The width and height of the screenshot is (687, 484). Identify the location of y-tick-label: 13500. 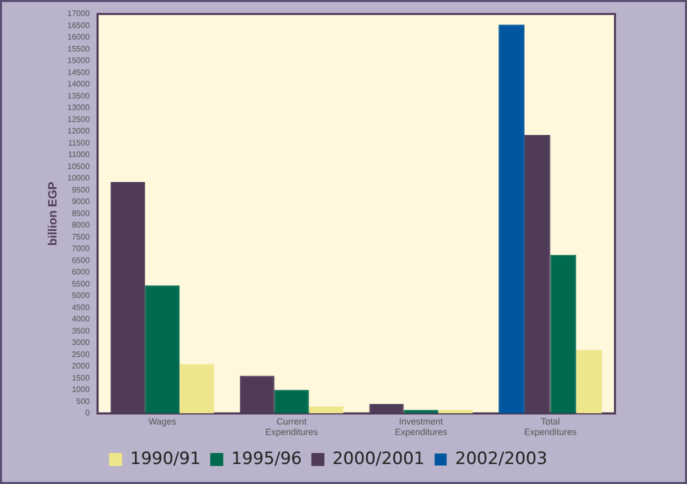
(78, 95).